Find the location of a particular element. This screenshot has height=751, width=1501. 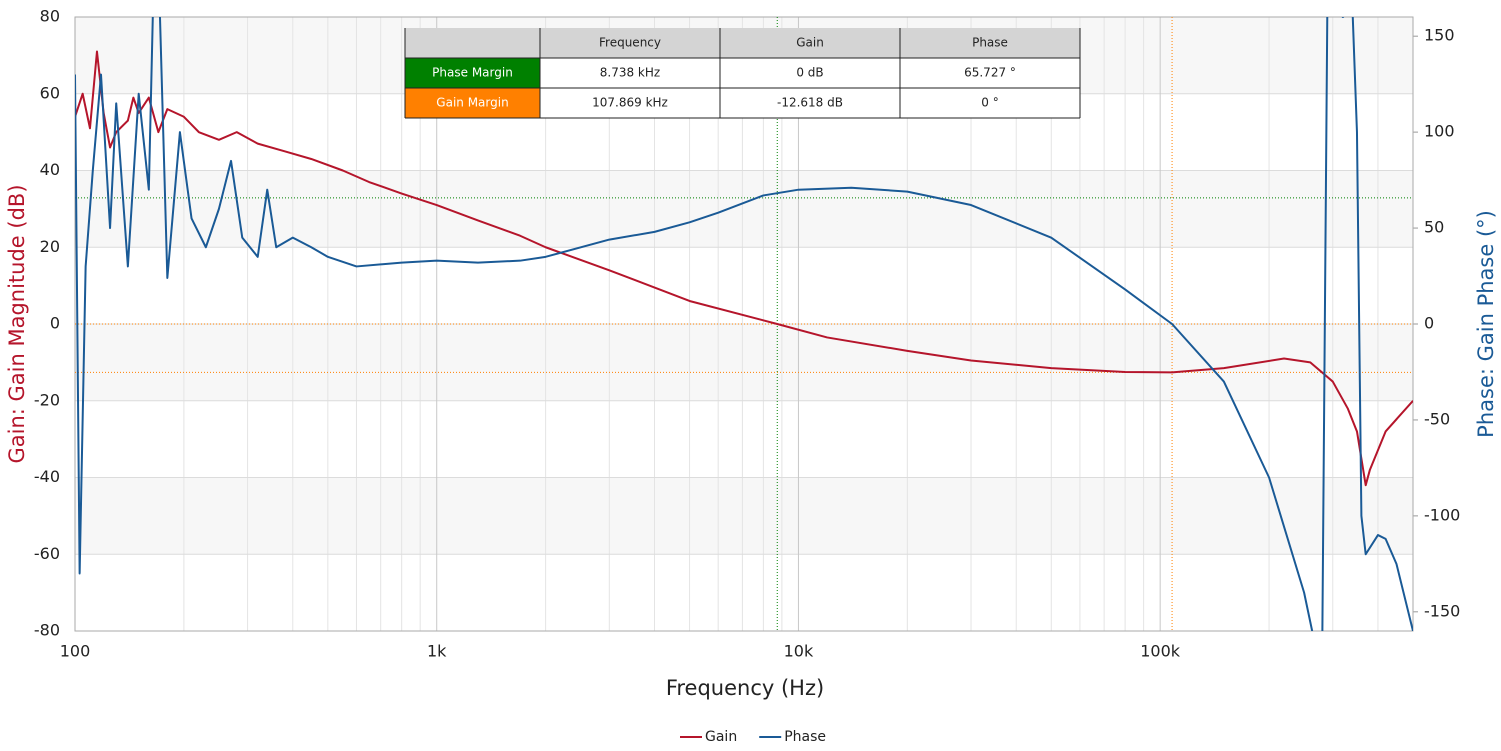

table-cell: 0 ° is located at coordinates (989, 103).